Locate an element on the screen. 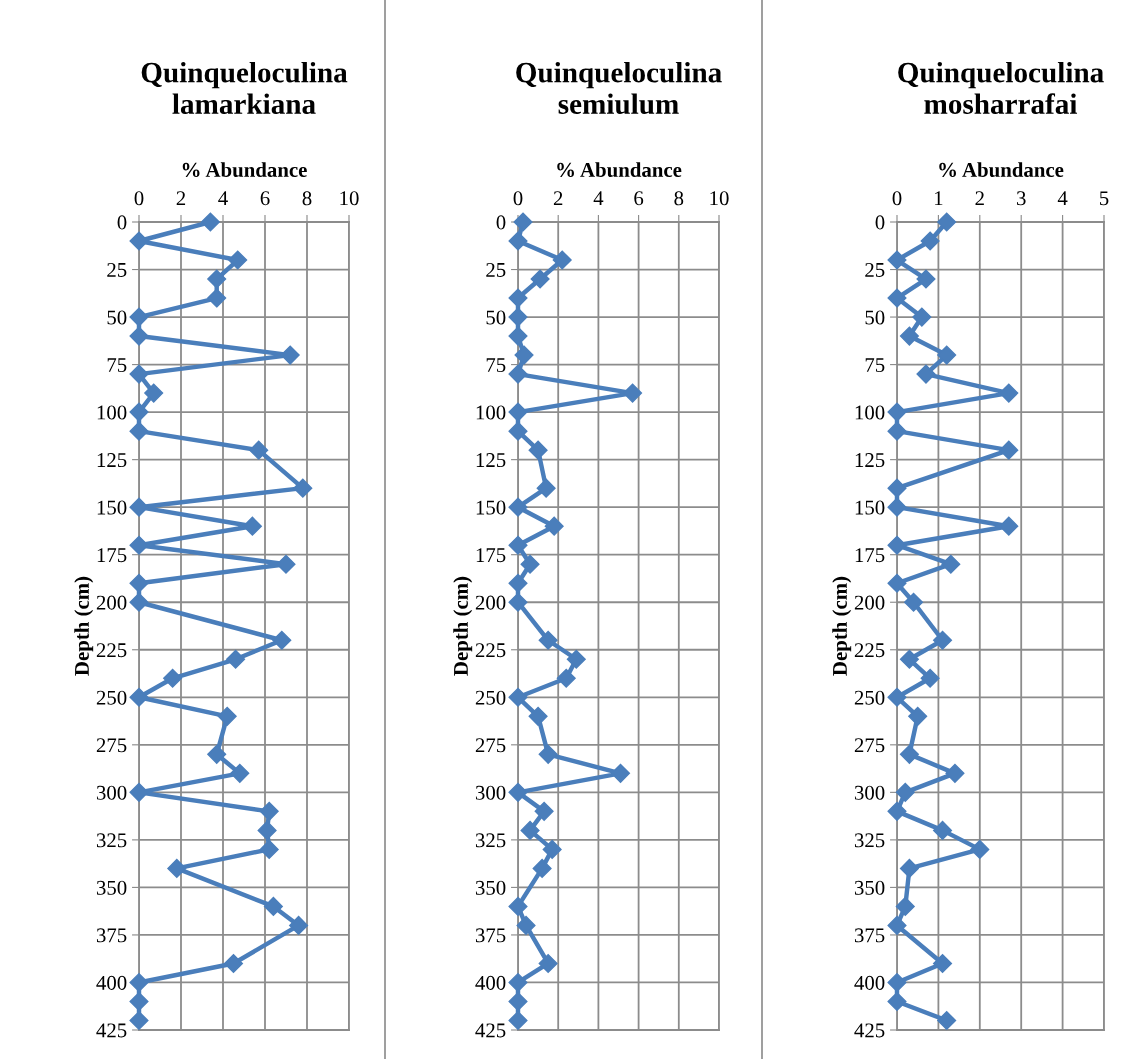 The width and height of the screenshot is (1139, 1059). chart-title: Quinqueloculina semiulum is located at coordinates (619, 88).